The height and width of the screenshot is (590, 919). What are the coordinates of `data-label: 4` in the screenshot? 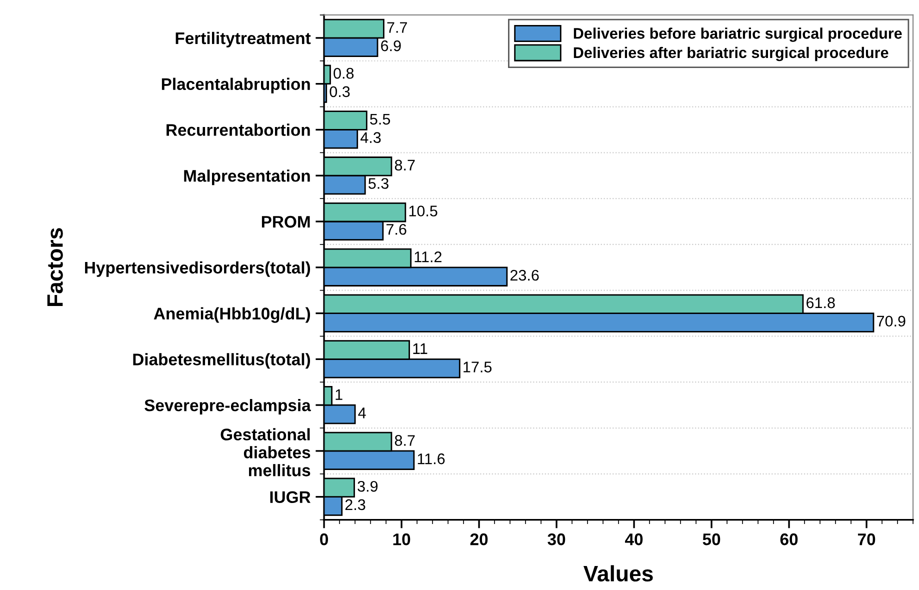 It's located at (362, 413).